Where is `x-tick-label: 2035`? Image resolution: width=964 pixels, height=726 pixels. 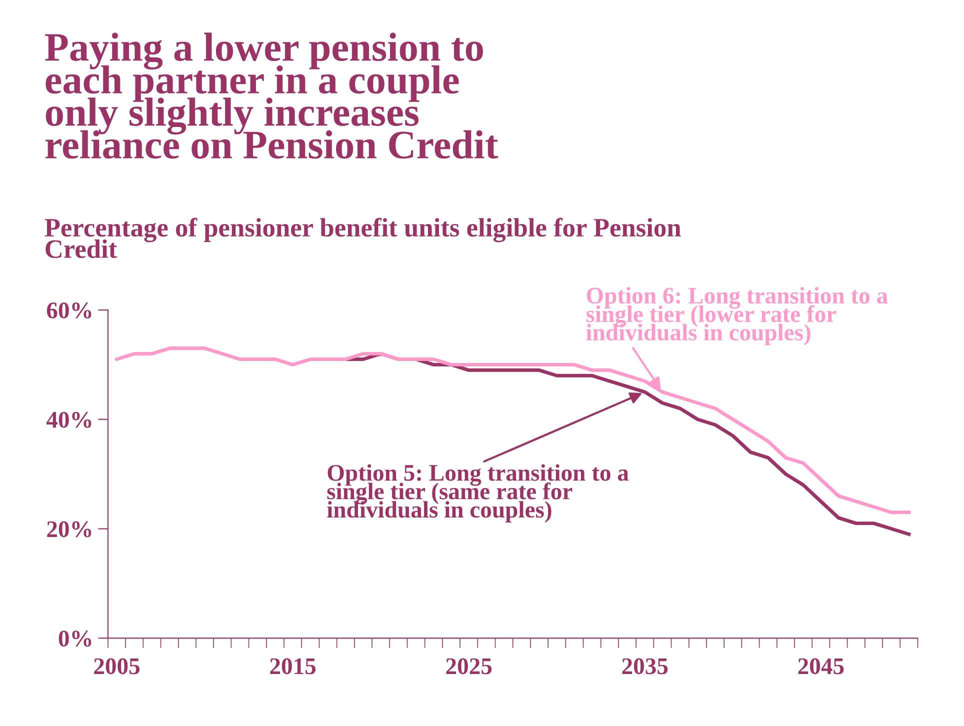
x-tick-label: 2035 is located at coordinates (645, 666).